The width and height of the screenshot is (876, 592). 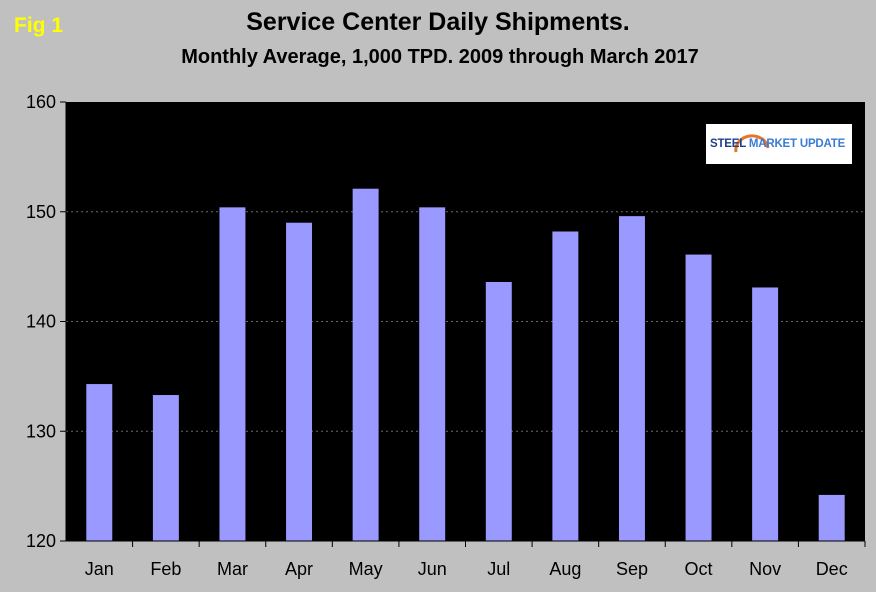 I want to click on x-tick-label-oct: Oct, so click(x=699, y=569).